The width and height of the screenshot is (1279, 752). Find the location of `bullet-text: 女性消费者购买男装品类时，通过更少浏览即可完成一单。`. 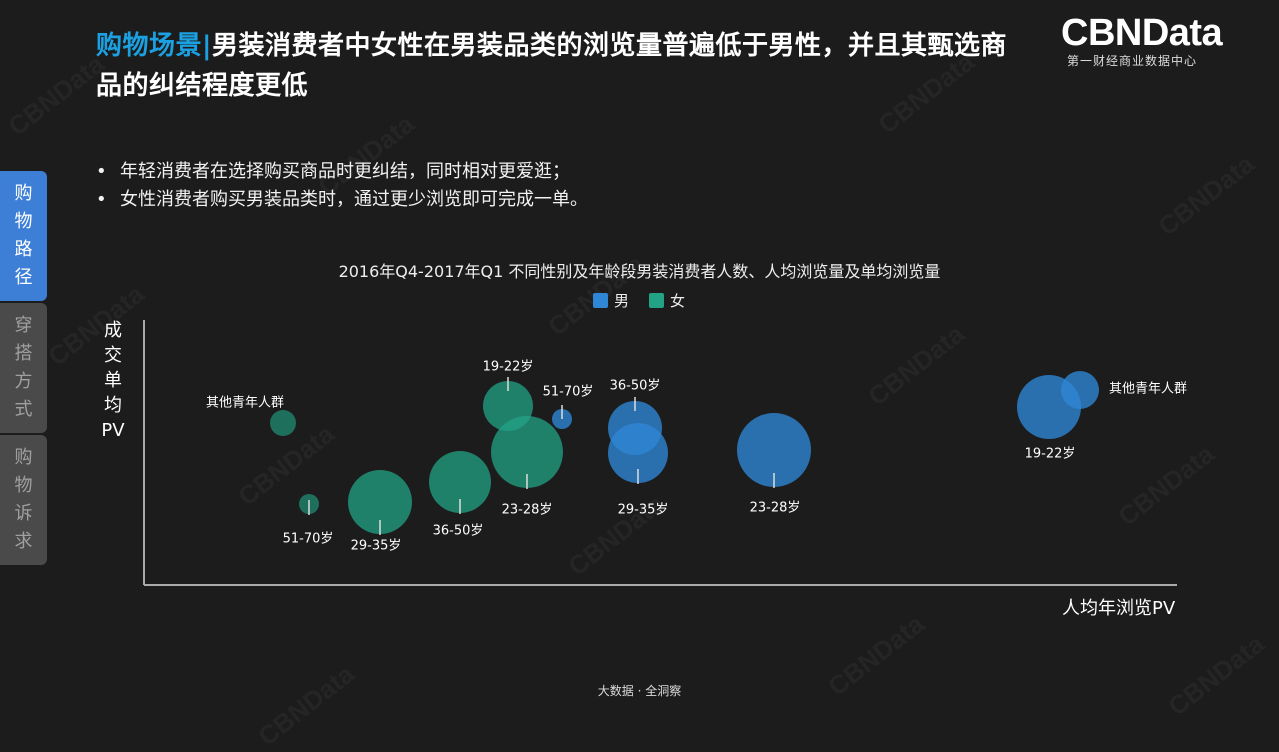

bullet-text: 女性消费者购买男装品类时，通过更少浏览即可完成一单。 is located at coordinates (354, 199).